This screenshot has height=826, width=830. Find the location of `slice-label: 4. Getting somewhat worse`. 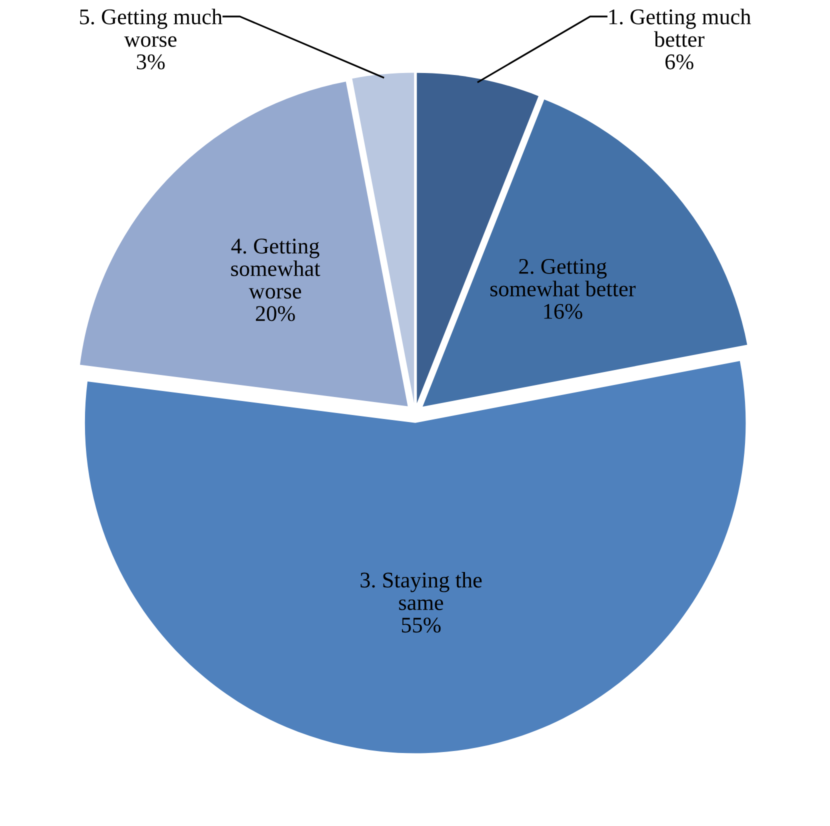

slice-label: 4. Getting somewhat worse is located at coordinates (275, 268).